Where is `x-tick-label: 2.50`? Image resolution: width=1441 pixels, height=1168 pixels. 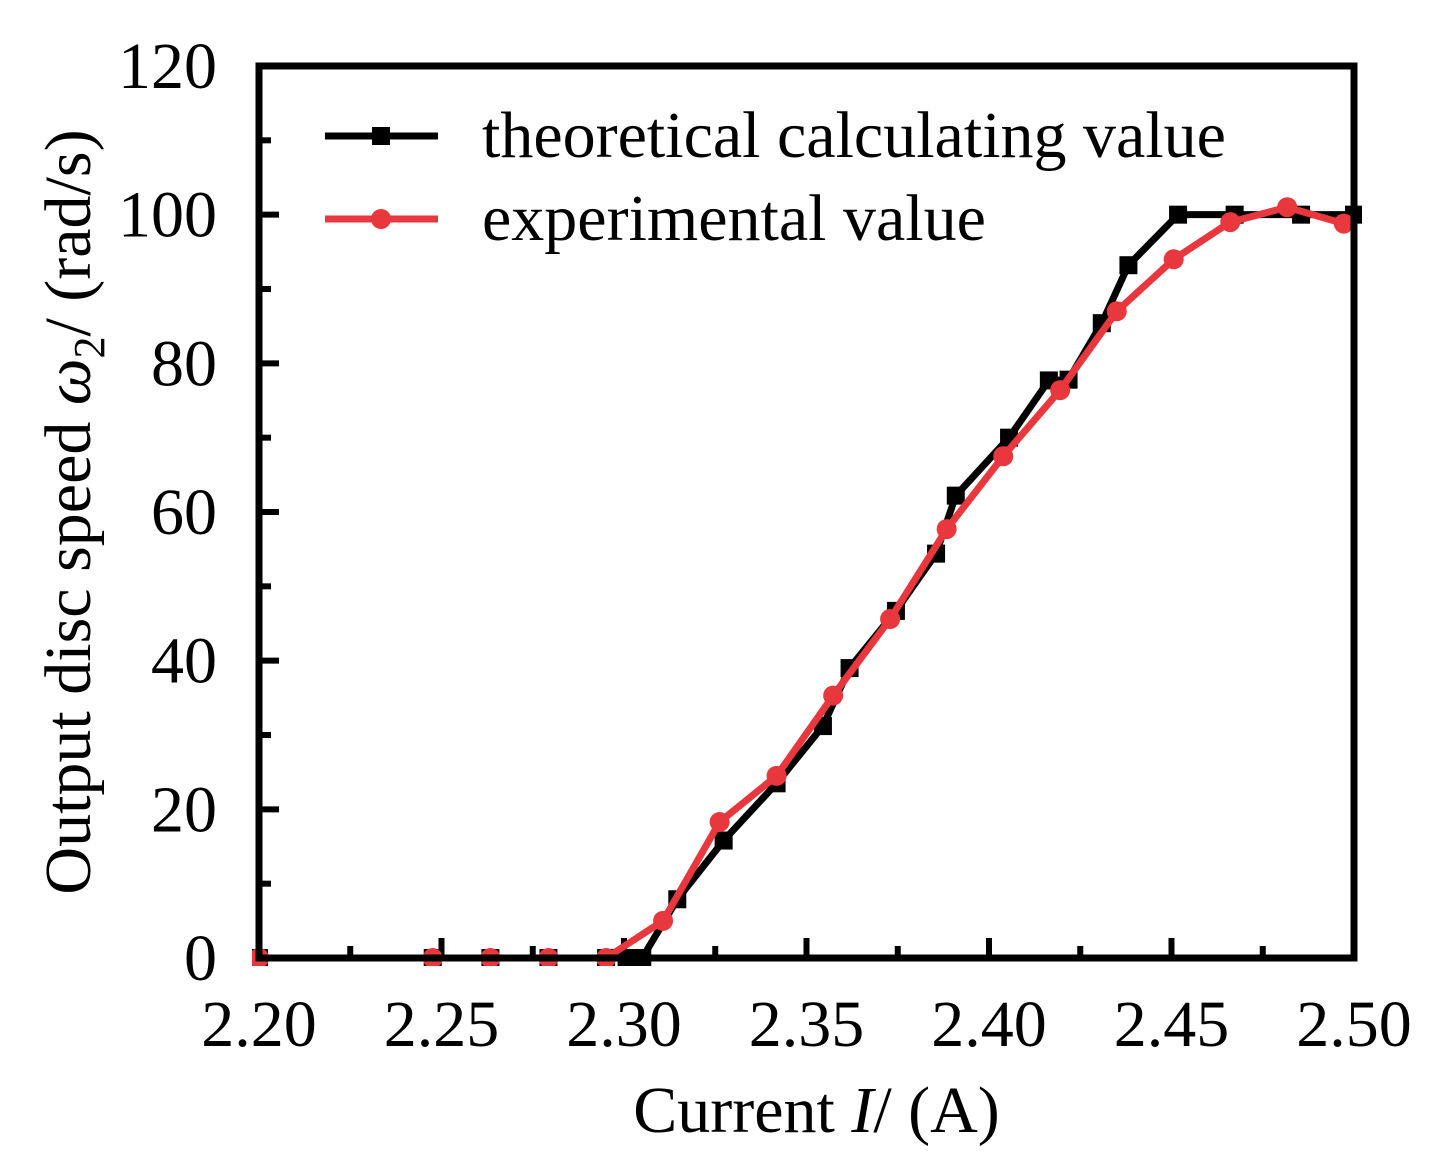
x-tick-label: 2.50 is located at coordinates (1354, 1024).